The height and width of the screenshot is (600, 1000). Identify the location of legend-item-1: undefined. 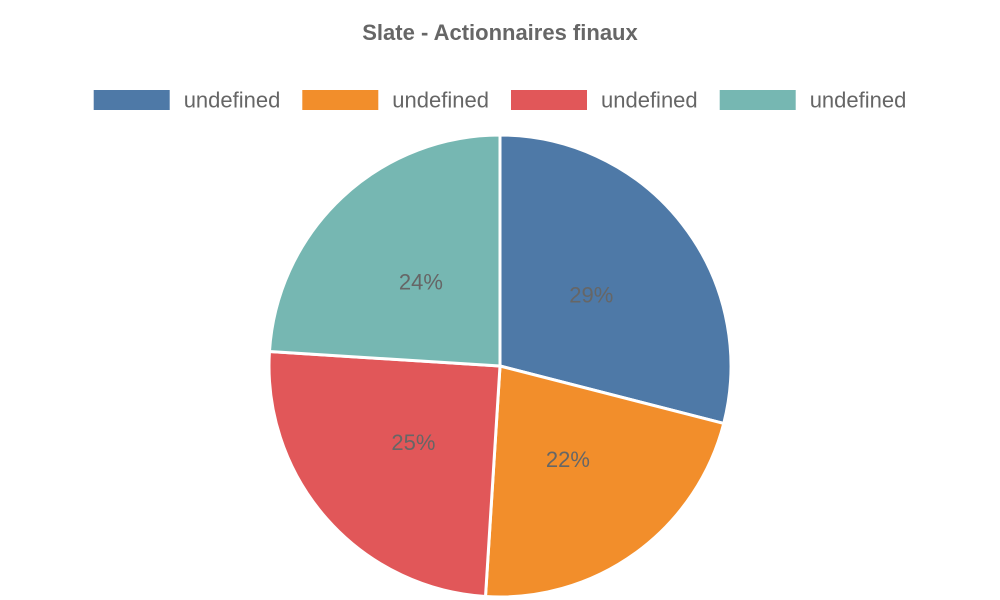
(187, 100).